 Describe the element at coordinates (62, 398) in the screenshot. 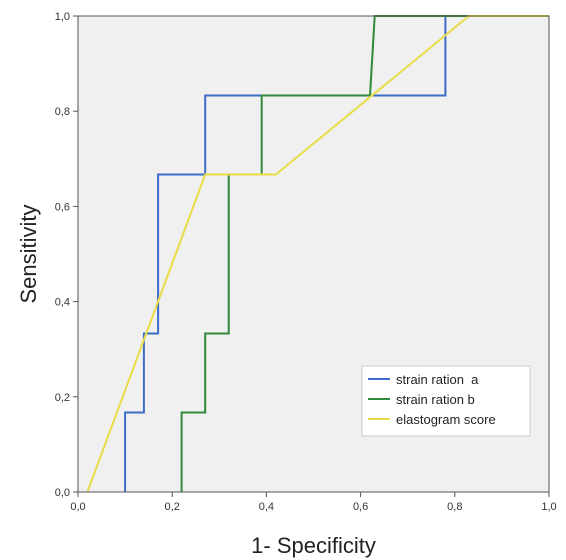

I see `y-tick-label: 0,2` at that location.